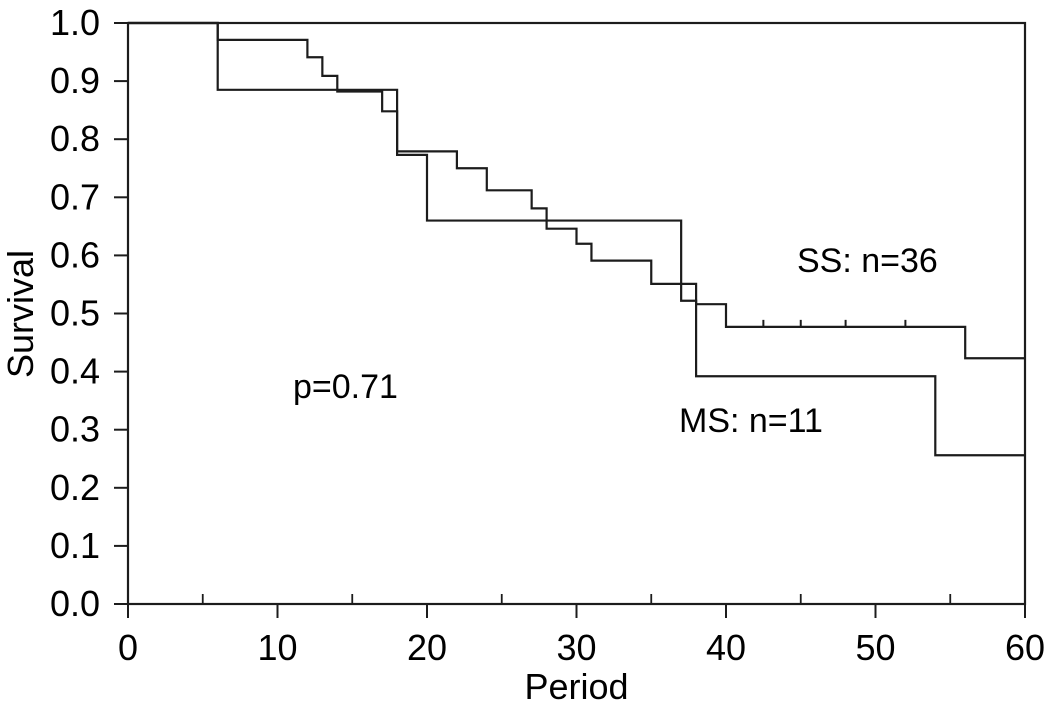 This screenshot has height=713, width=1046. I want to click on y-tick-label: 0.0, so click(75, 603).